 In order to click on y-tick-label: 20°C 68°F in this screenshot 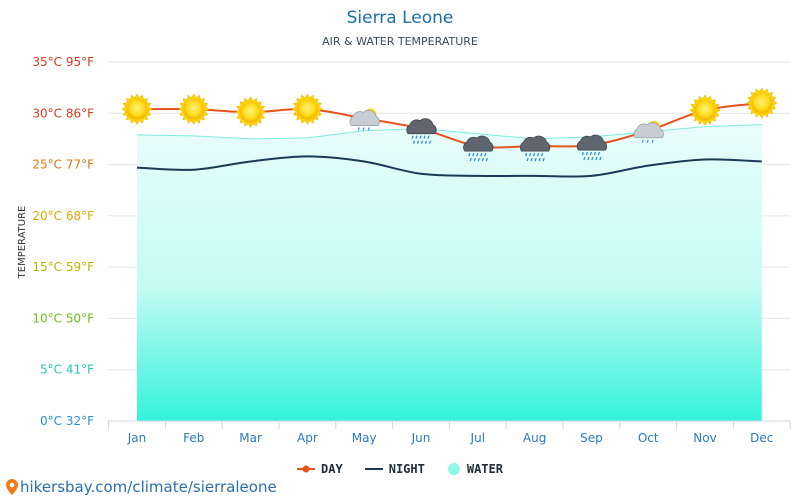, I will do `click(63, 216)`.